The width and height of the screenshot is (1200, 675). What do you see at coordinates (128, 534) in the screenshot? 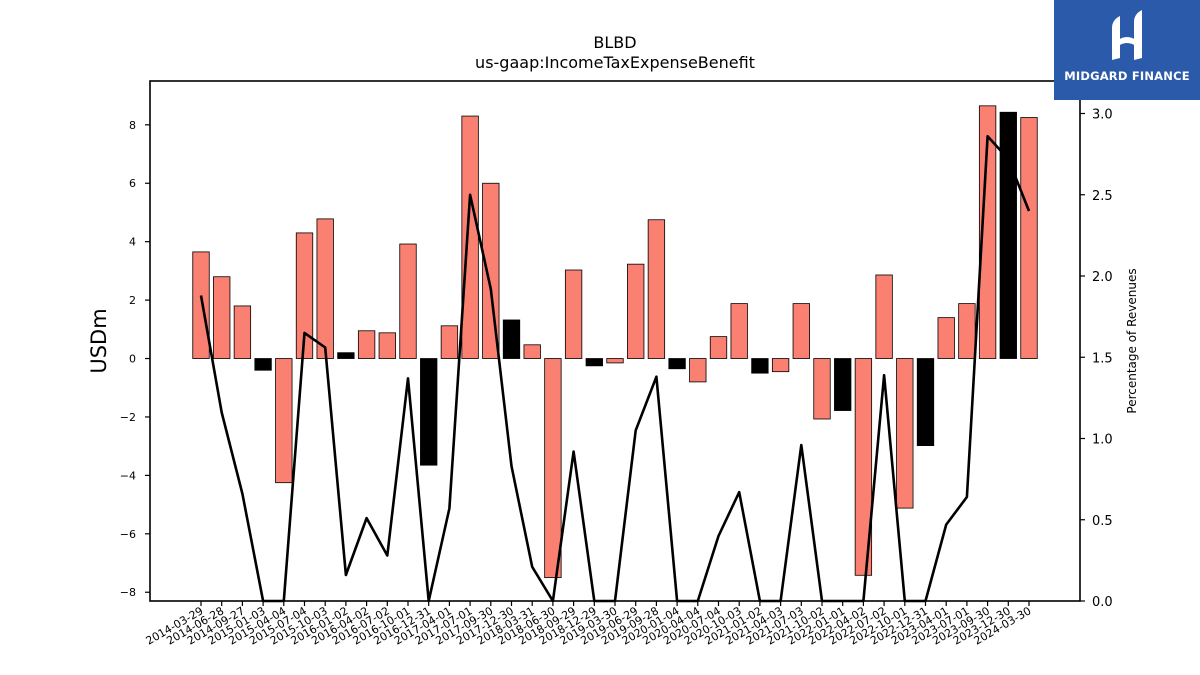
I see `y-tick-label: −6` at bounding box center [128, 534].